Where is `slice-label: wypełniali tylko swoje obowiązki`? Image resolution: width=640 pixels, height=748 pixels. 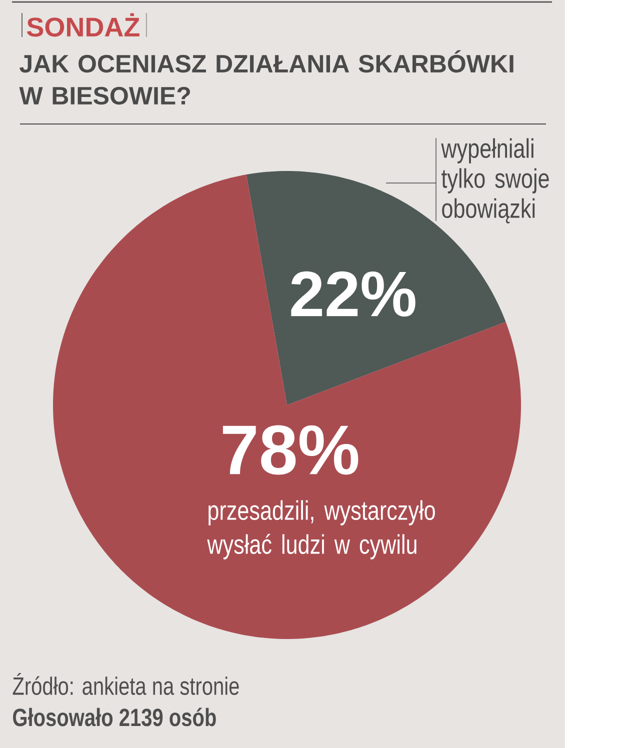 slice-label: wypełniali tylko swoje obowiązki is located at coordinates (495, 181).